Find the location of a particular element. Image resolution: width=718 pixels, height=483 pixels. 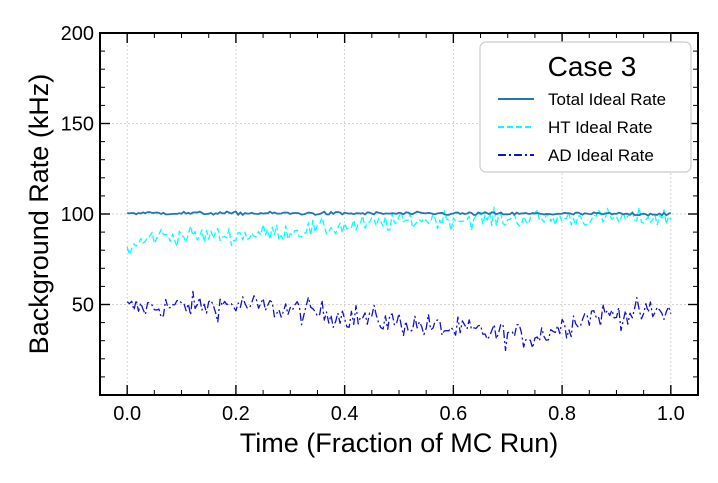

legend-box is located at coordinates (585, 107).